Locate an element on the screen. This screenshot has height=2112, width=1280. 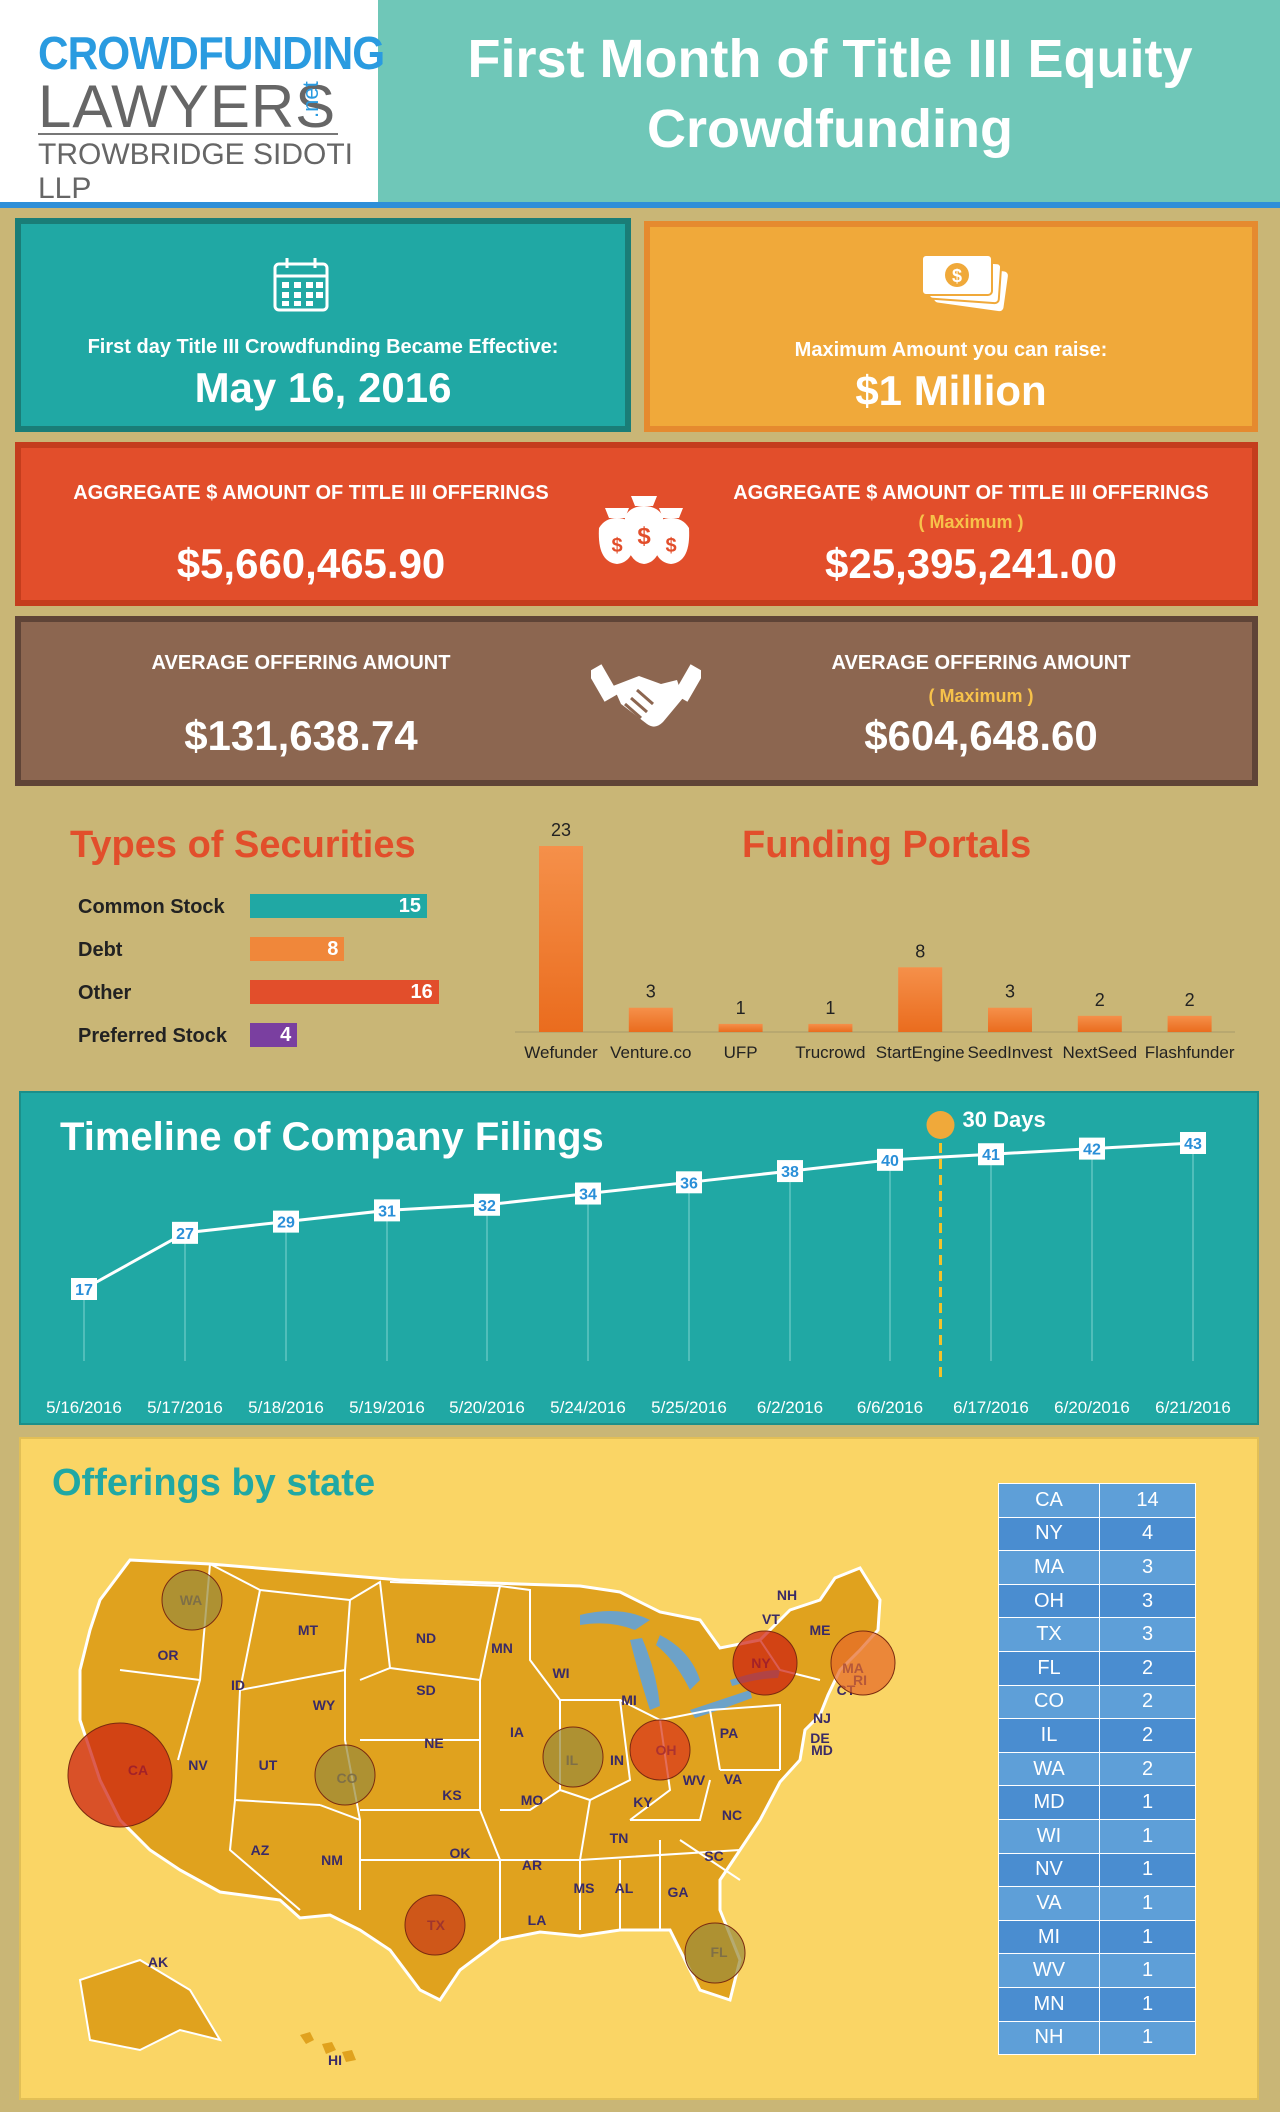
portal-bar-value: 8 is located at coordinates (920, 951).